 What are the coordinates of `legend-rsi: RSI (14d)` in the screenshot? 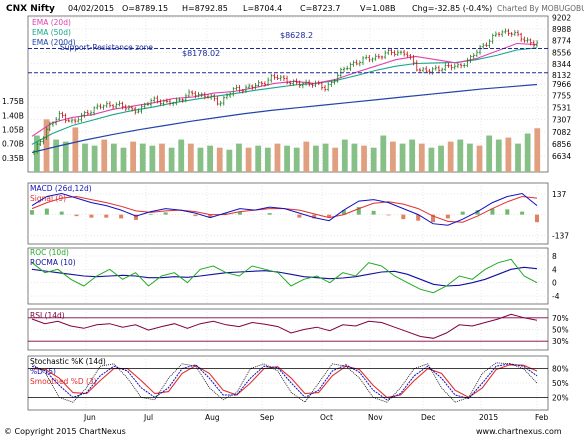 It's located at (47, 315).